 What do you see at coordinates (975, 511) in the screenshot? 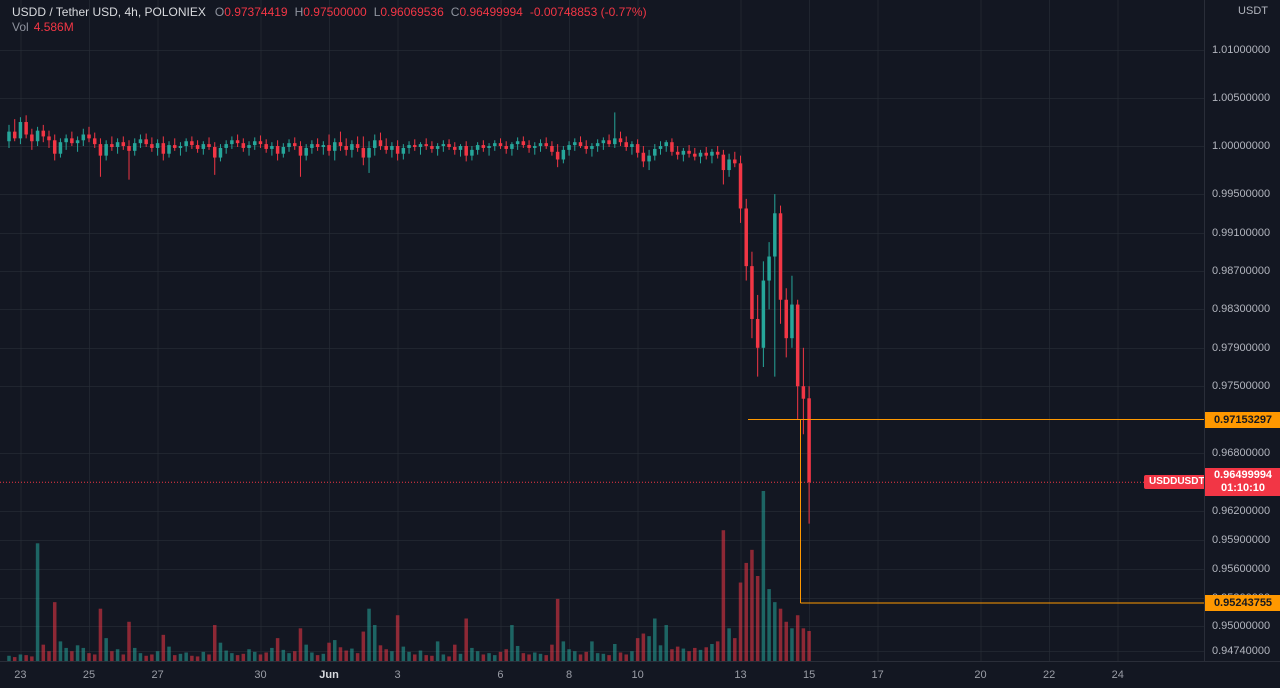
I see `drawings` at bounding box center [975, 511].